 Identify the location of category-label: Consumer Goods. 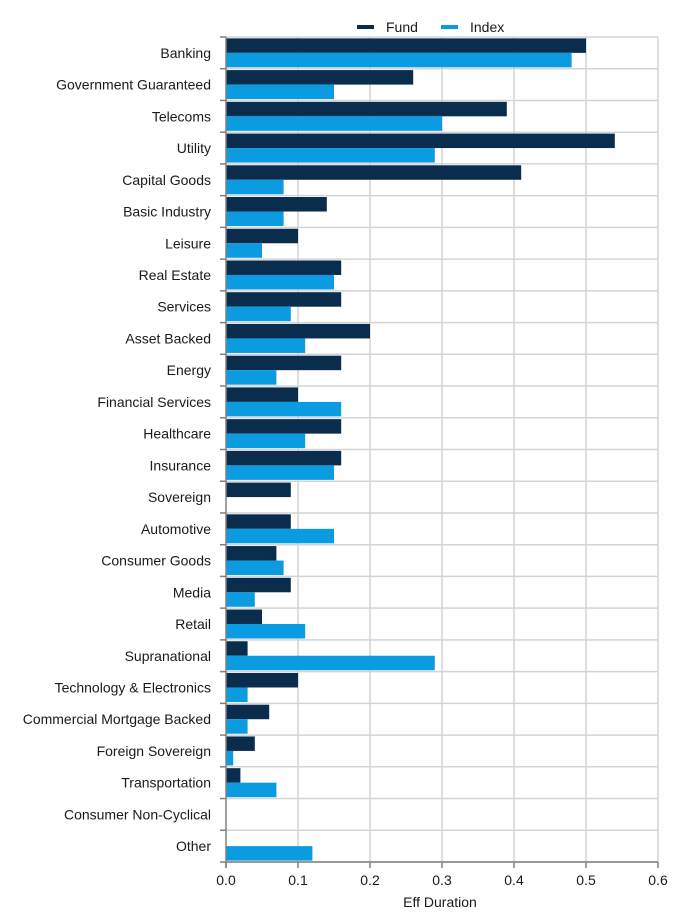
(156, 561).